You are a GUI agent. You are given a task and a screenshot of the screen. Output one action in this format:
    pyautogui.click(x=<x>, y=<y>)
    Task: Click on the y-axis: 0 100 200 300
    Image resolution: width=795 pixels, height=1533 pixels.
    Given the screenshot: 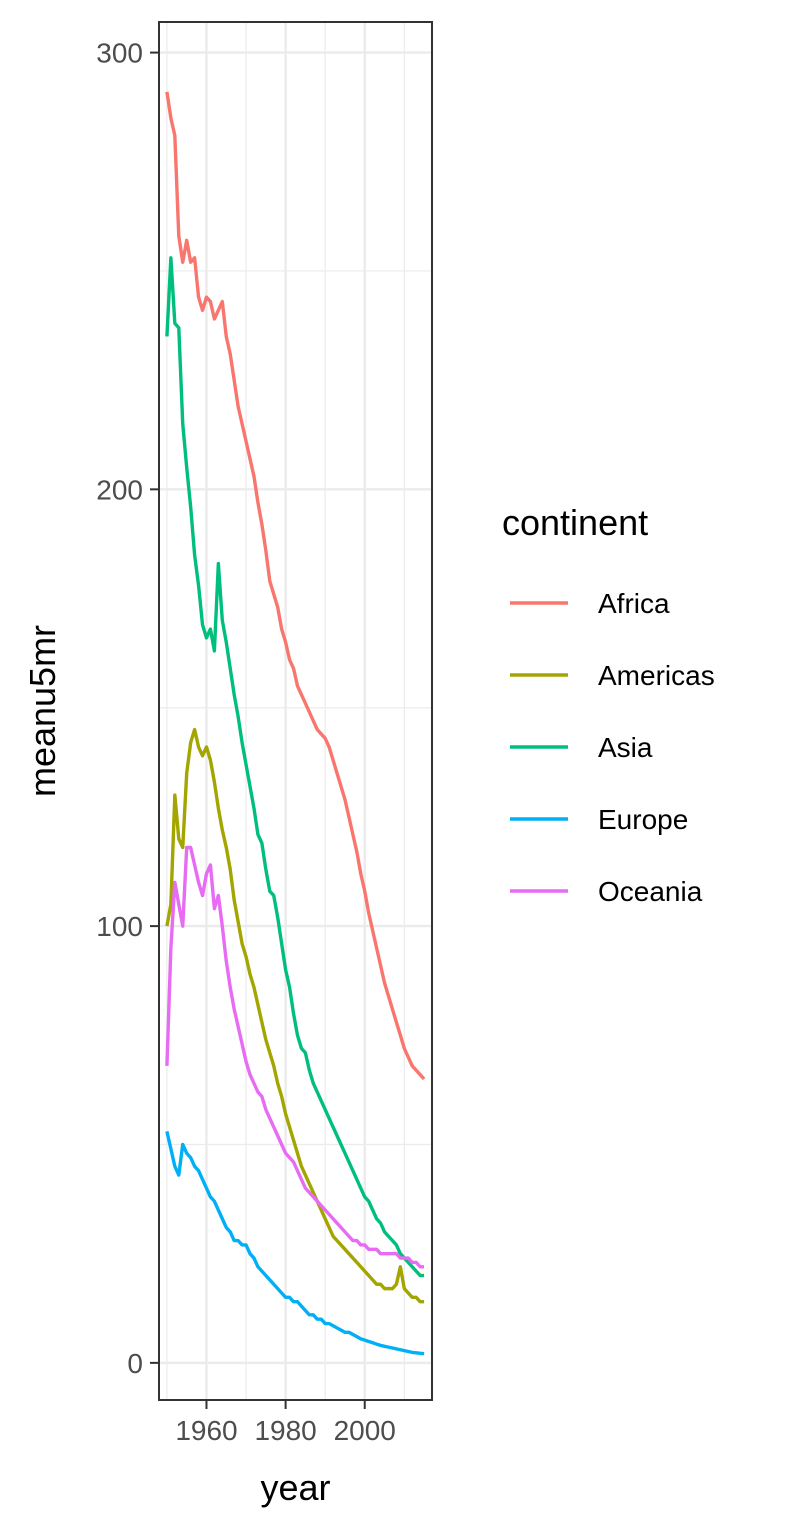 What is the action you would take?
    pyautogui.click(x=127, y=708)
    